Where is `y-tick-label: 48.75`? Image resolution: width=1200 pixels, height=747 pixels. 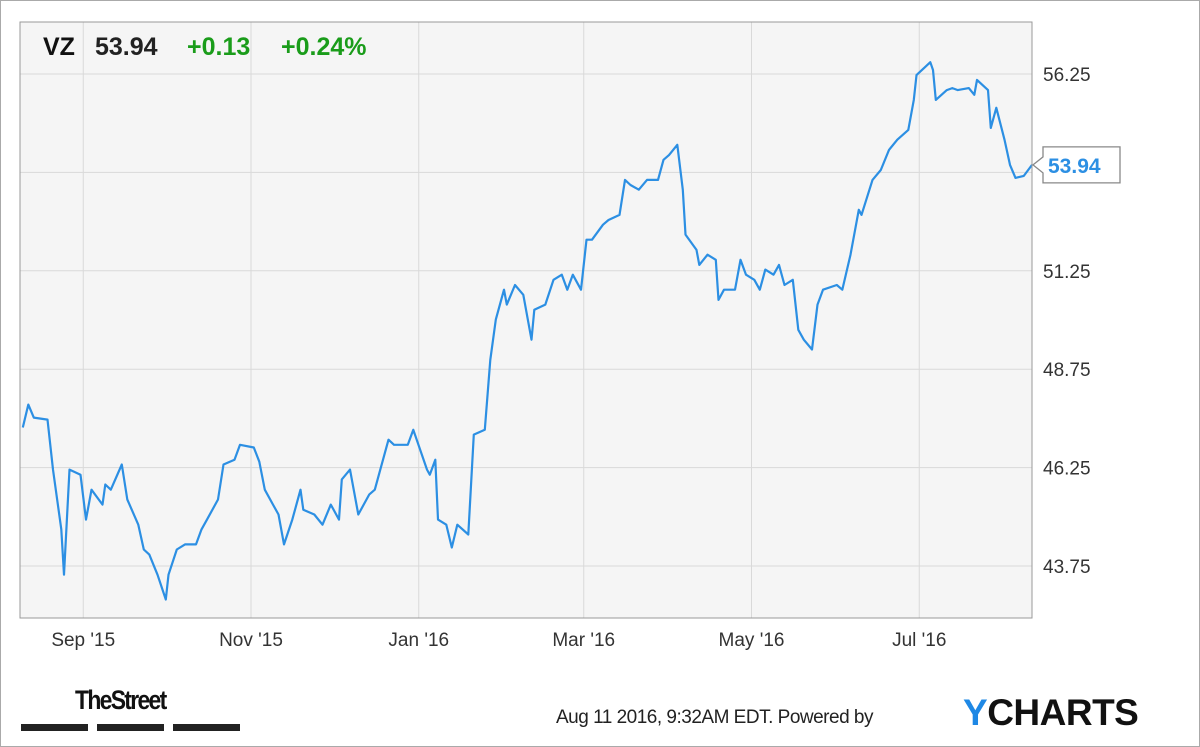 y-tick-label: 48.75 is located at coordinates (1067, 370).